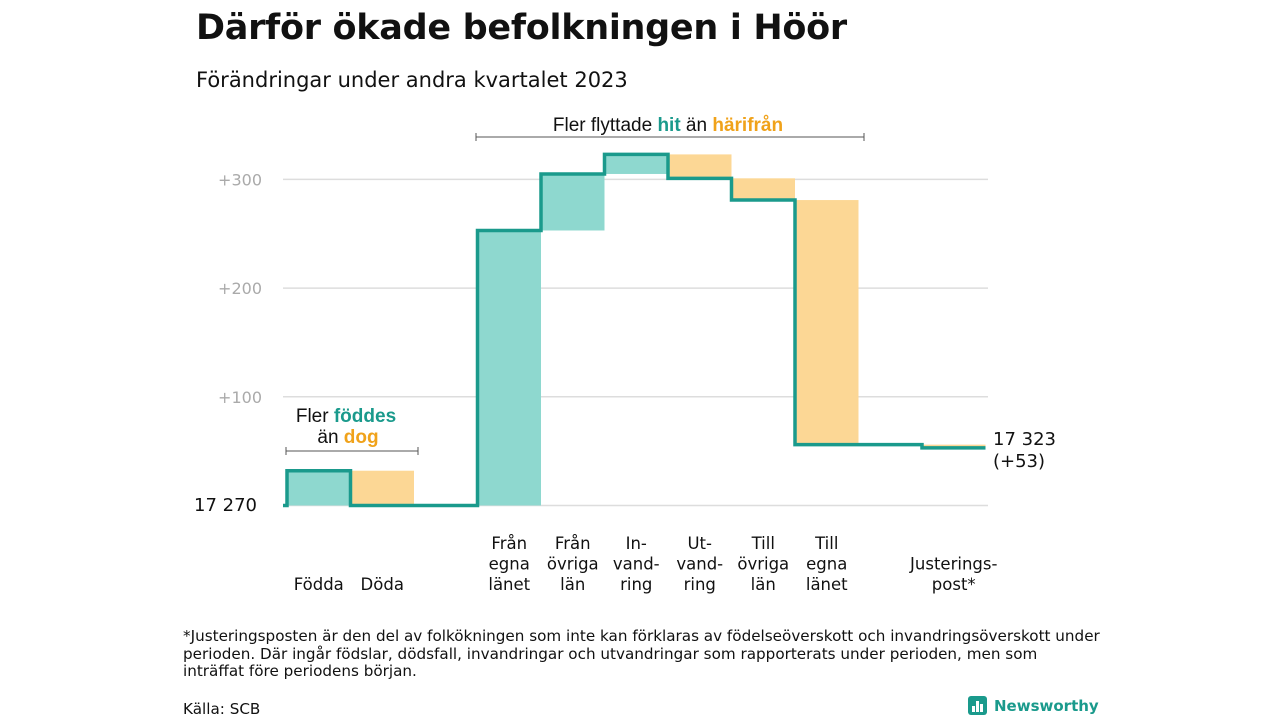  I want to click on end-change-label: (+53), so click(1019, 461).